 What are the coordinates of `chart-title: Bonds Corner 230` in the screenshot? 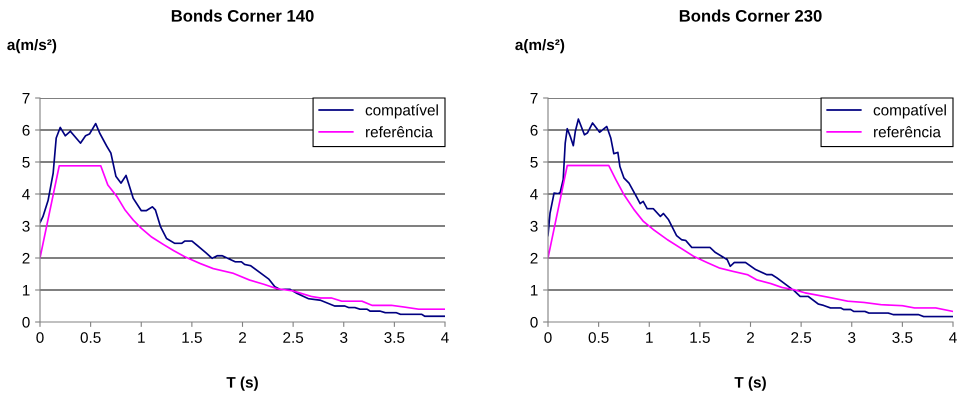 It's located at (751, 16).